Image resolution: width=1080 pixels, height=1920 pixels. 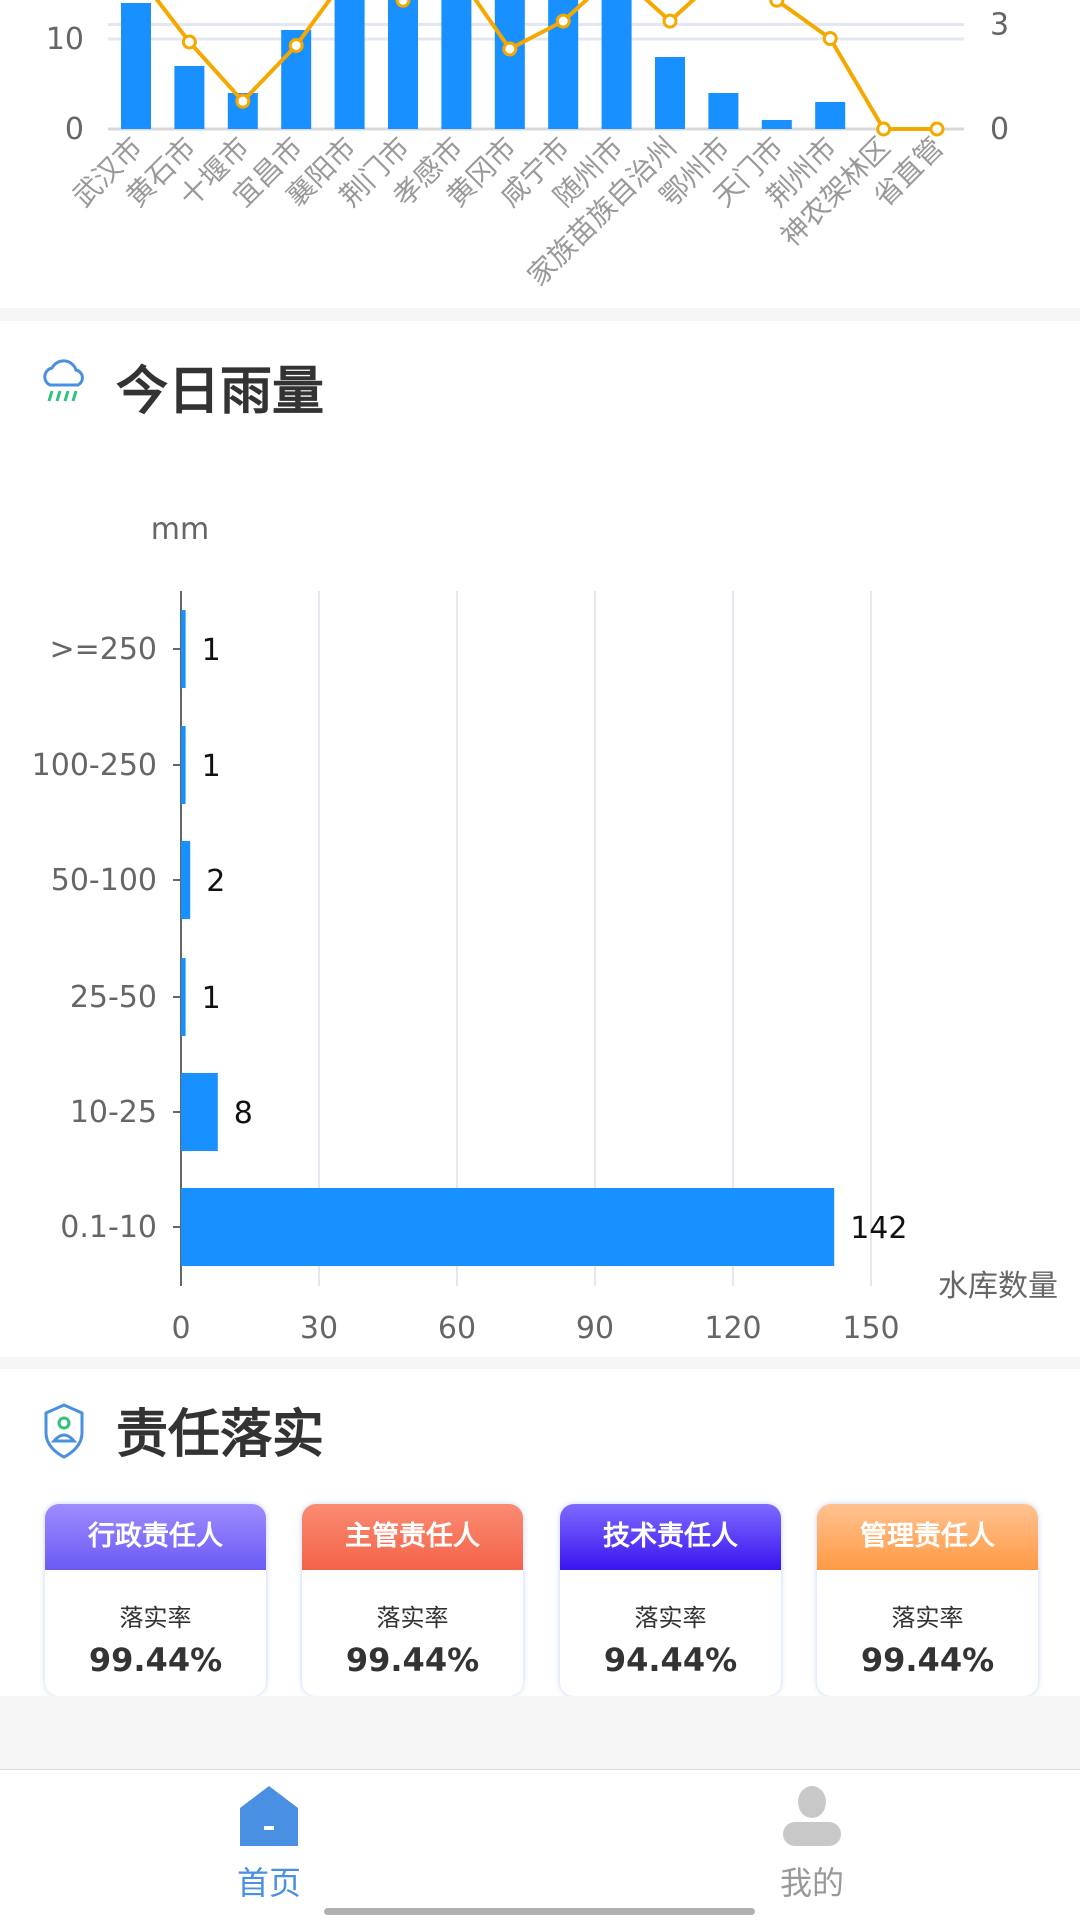 I want to click on user-icon, so click(x=812, y=1816).